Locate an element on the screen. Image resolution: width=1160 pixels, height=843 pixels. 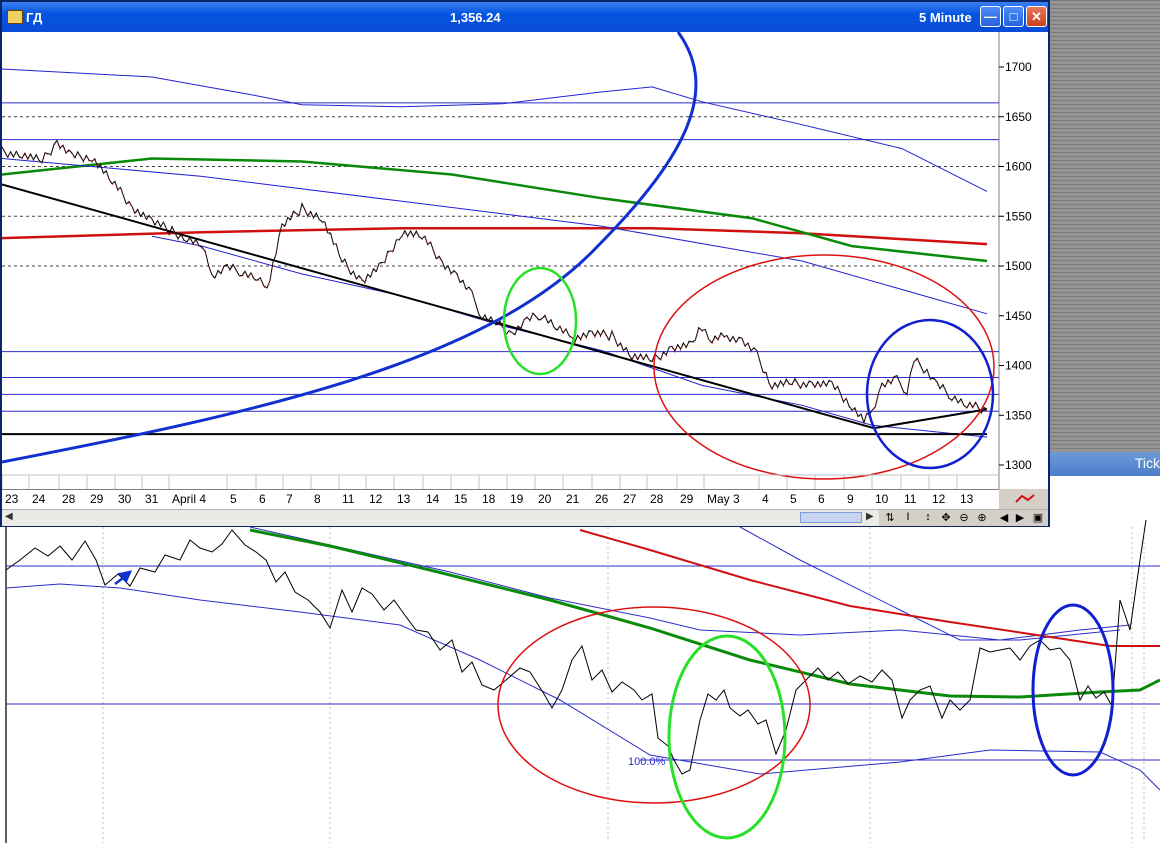
background-window-texture is located at coordinates (1105, 226).